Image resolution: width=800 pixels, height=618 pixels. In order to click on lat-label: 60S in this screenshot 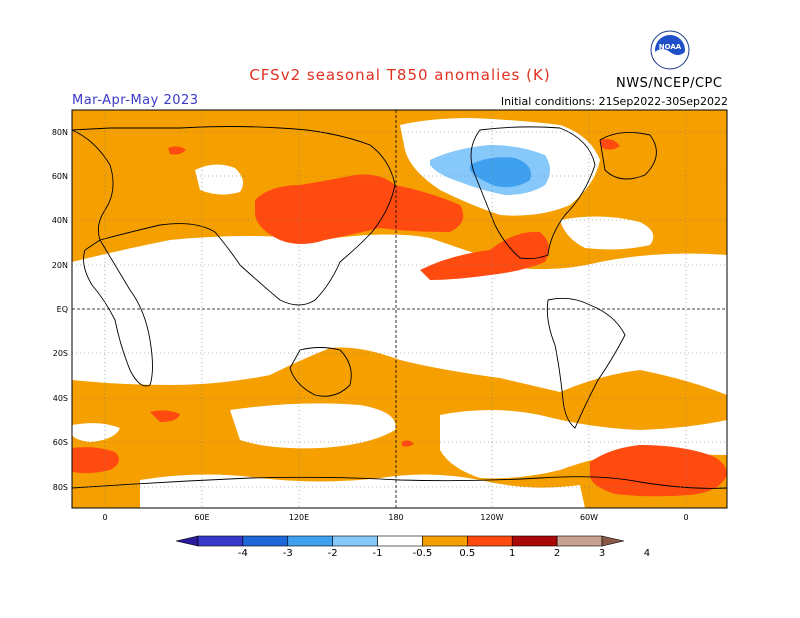, I will do `click(60, 442)`.